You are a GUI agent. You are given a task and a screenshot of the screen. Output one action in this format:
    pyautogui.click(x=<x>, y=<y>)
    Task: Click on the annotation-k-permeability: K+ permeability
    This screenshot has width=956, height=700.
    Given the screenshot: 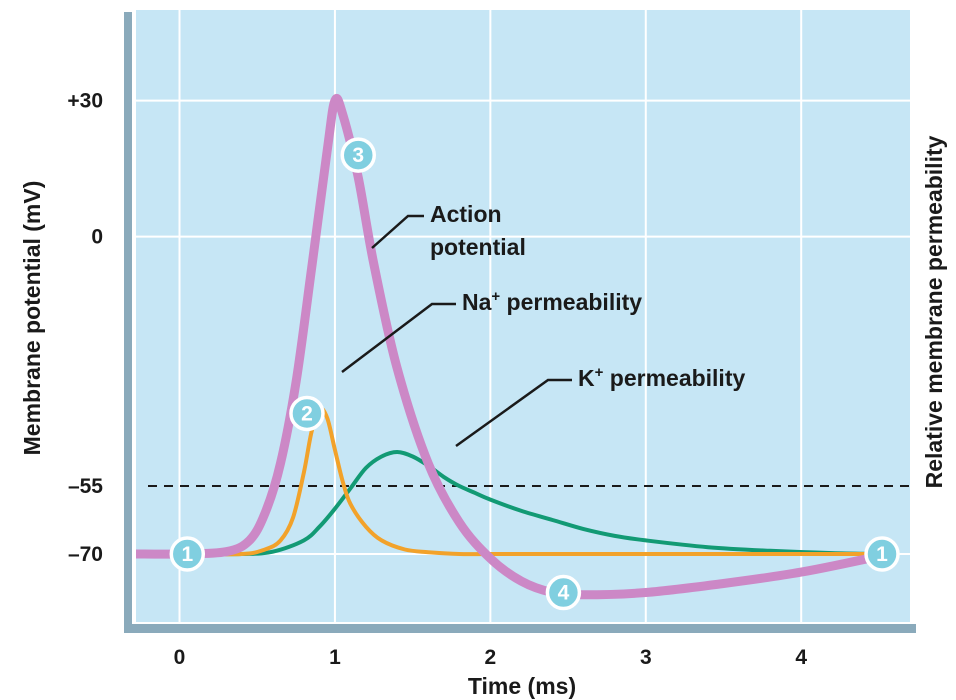 What is the action you would take?
    pyautogui.click(x=600, y=406)
    